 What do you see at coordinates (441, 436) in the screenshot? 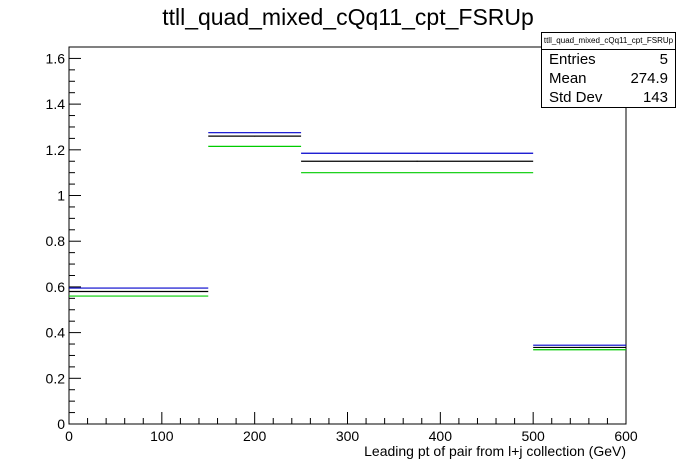
I see `x-tick-label: 400` at bounding box center [441, 436].